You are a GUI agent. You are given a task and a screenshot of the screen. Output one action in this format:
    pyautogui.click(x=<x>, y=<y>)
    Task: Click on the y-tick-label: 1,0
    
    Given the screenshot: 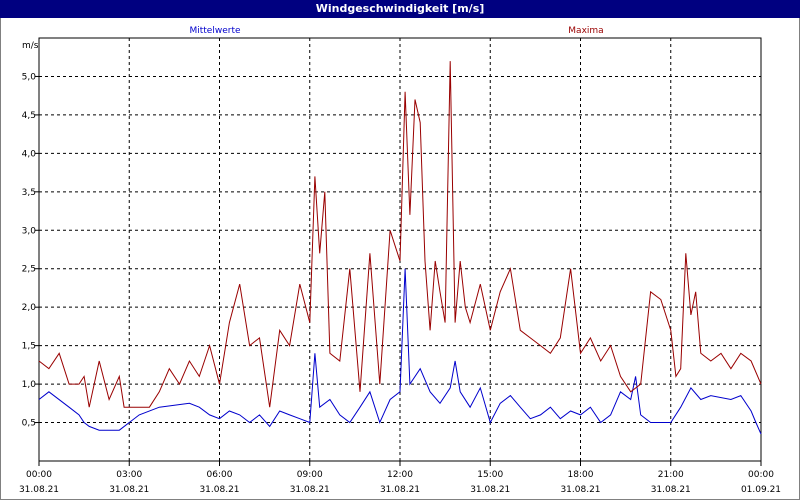 What is the action you would take?
    pyautogui.click(x=29, y=385)
    